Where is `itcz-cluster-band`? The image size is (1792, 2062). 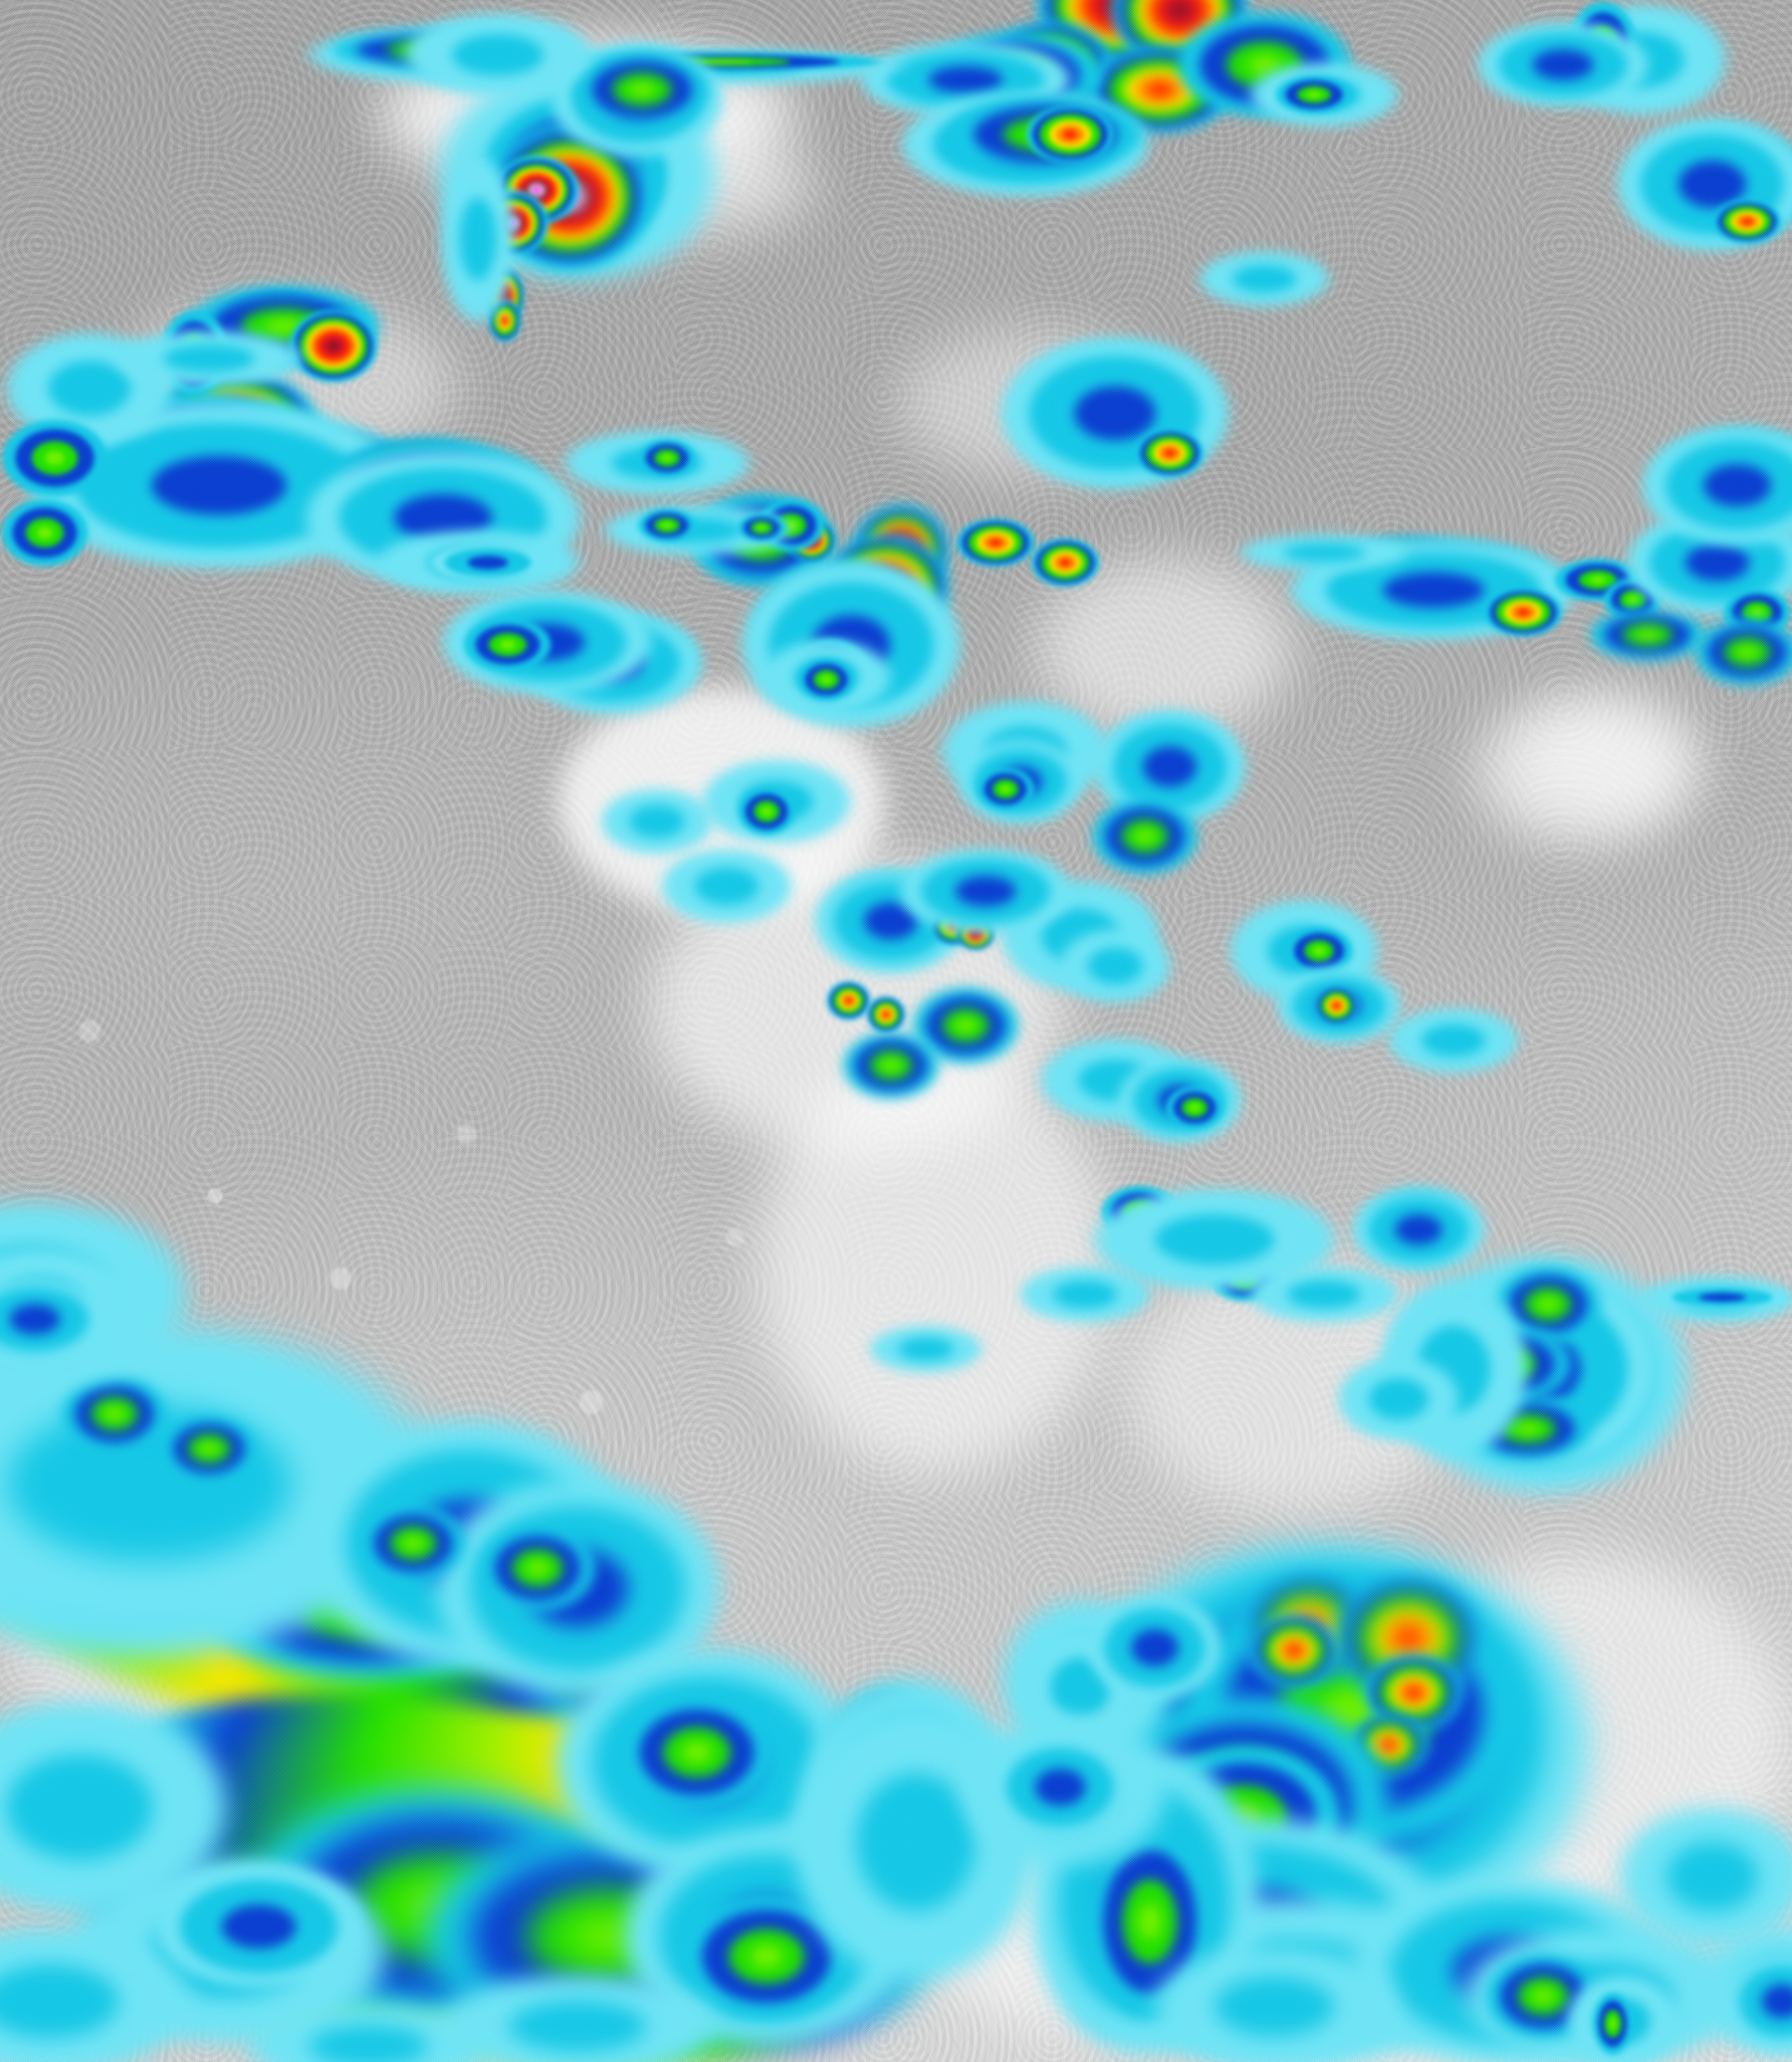 itcz-cluster-band is located at coordinates (769, 580).